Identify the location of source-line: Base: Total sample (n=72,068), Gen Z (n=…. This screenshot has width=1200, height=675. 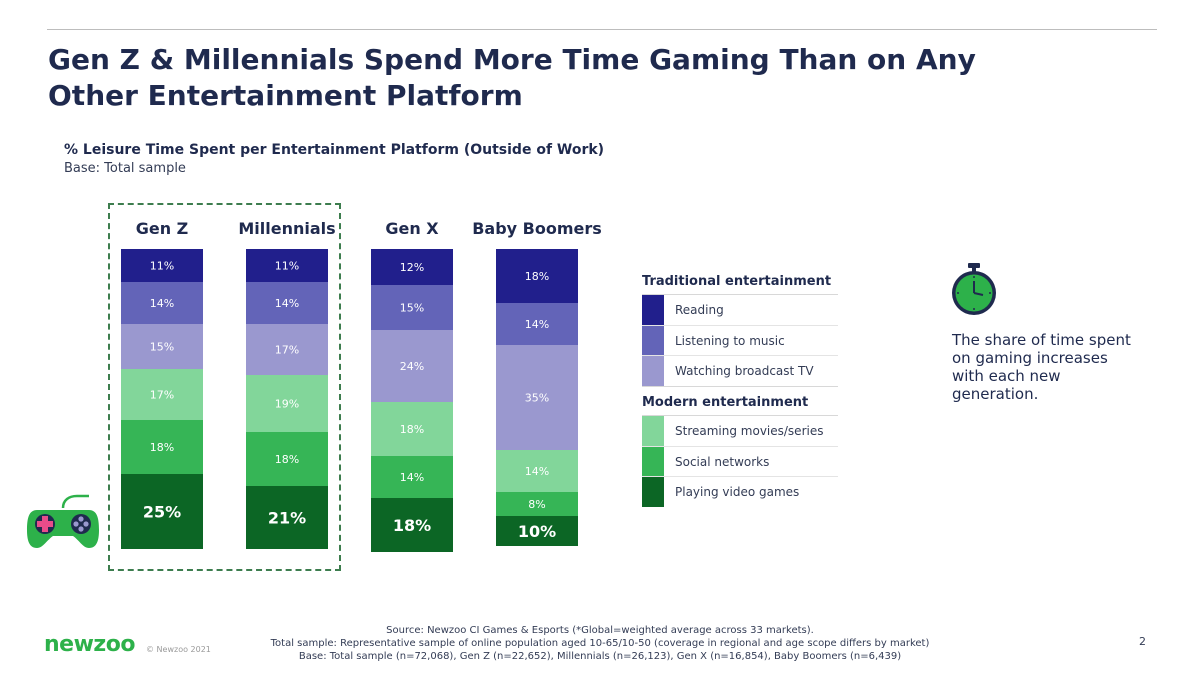
(600, 656).